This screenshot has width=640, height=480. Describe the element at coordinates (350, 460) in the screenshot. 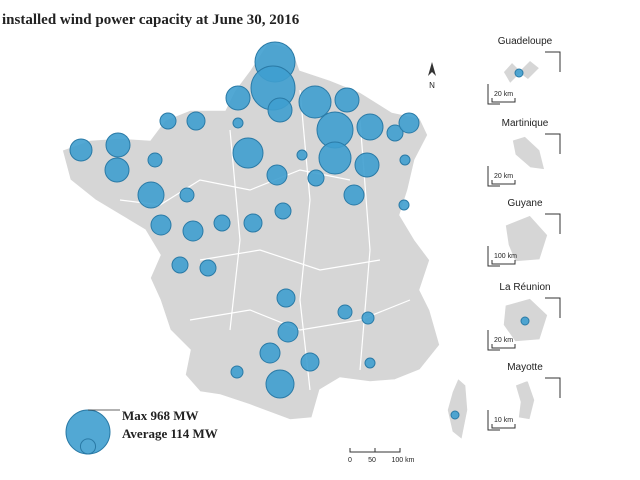

I see `scale-label: 0` at that location.